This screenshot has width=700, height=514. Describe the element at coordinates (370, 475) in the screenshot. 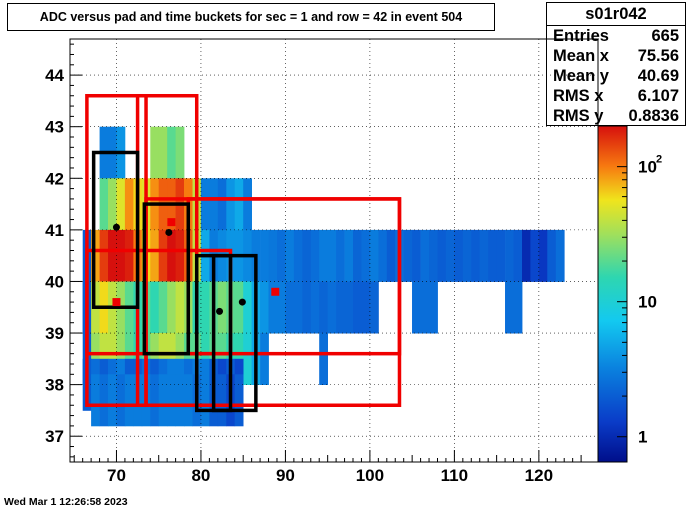

I see `x-tick-label: 100` at that location.